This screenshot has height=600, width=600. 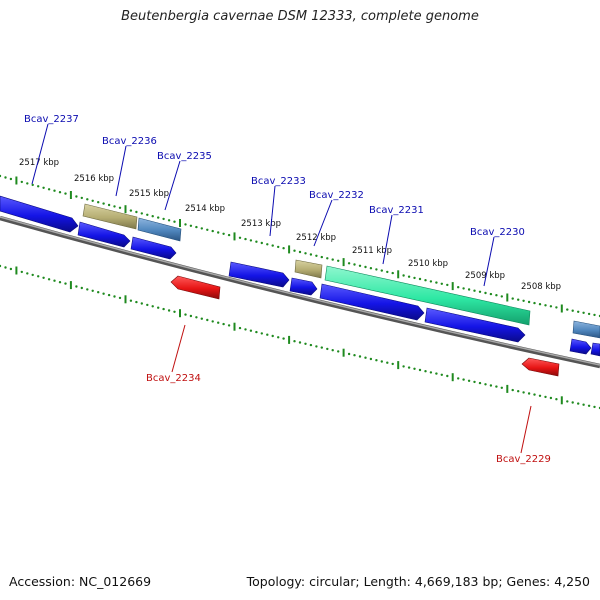 What do you see at coordinates (278, 181) in the screenshot?
I see `gene-label-bcav-2233: Bcav_2233` at bounding box center [278, 181].